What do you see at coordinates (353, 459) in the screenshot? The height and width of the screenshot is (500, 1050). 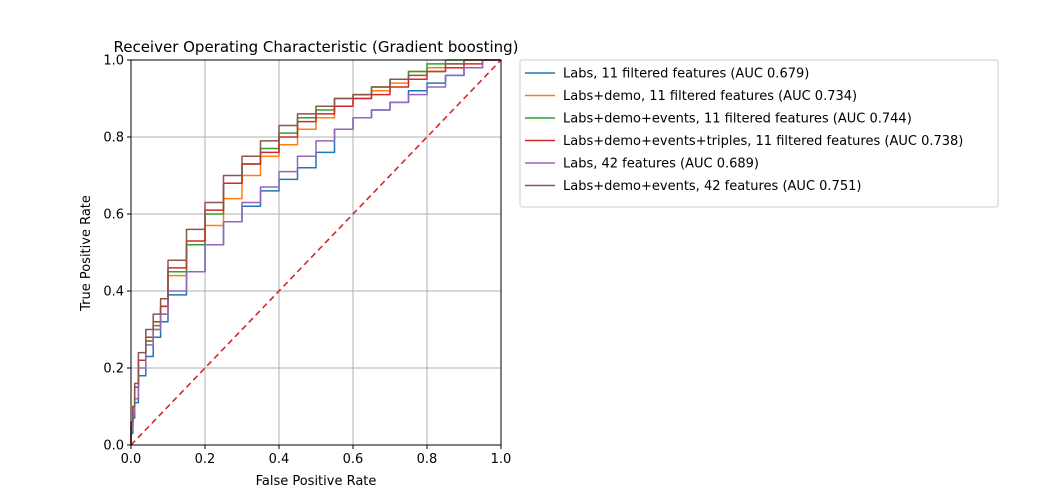 I see `x-tick-label-3: 0.6` at bounding box center [353, 459].